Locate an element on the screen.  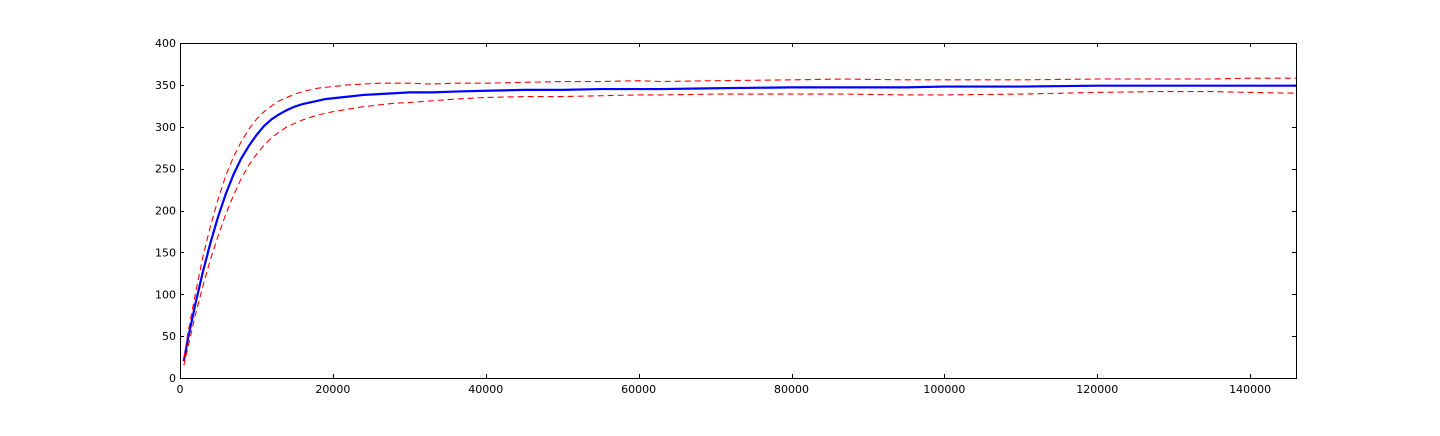
y-tick-label: 400 is located at coordinates (165, 43).